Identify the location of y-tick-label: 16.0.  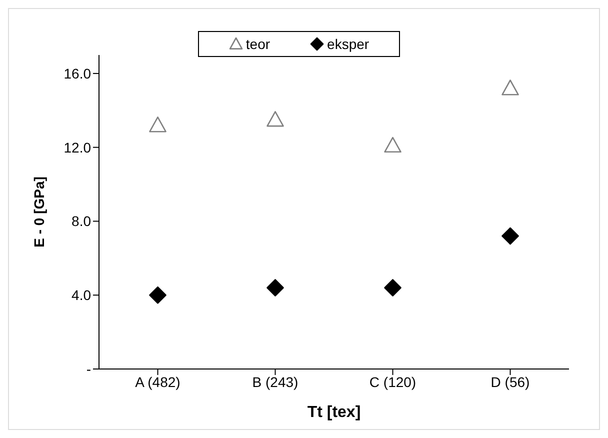
(78, 73).